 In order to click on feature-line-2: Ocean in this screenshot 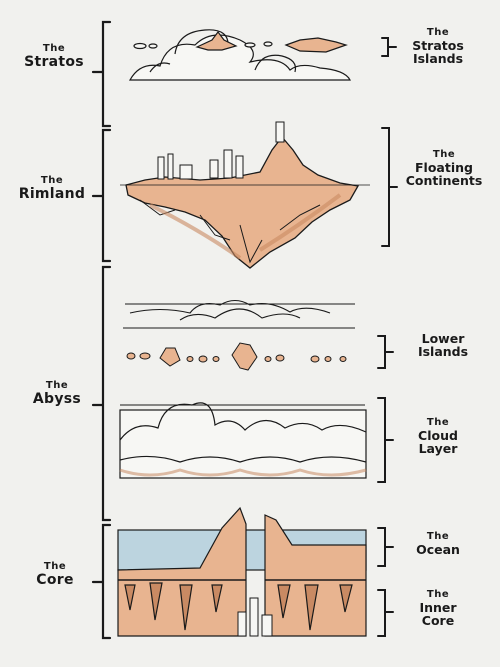, I will do `click(438, 549)`.